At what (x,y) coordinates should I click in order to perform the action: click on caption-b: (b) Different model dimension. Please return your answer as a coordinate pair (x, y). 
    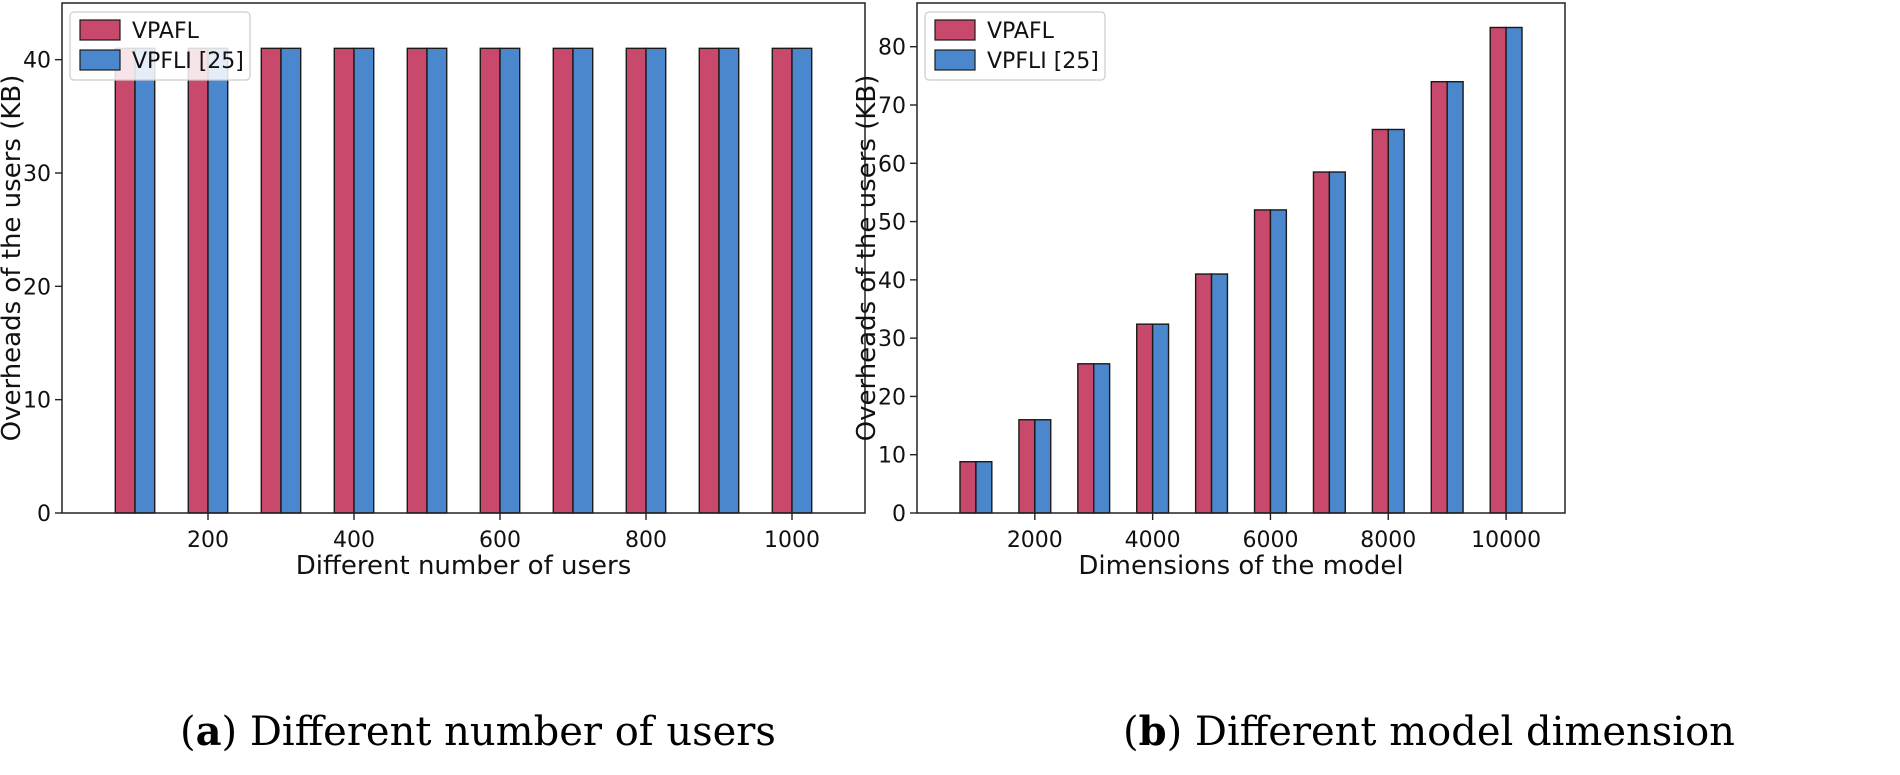
    Looking at the image, I should click on (1429, 731).